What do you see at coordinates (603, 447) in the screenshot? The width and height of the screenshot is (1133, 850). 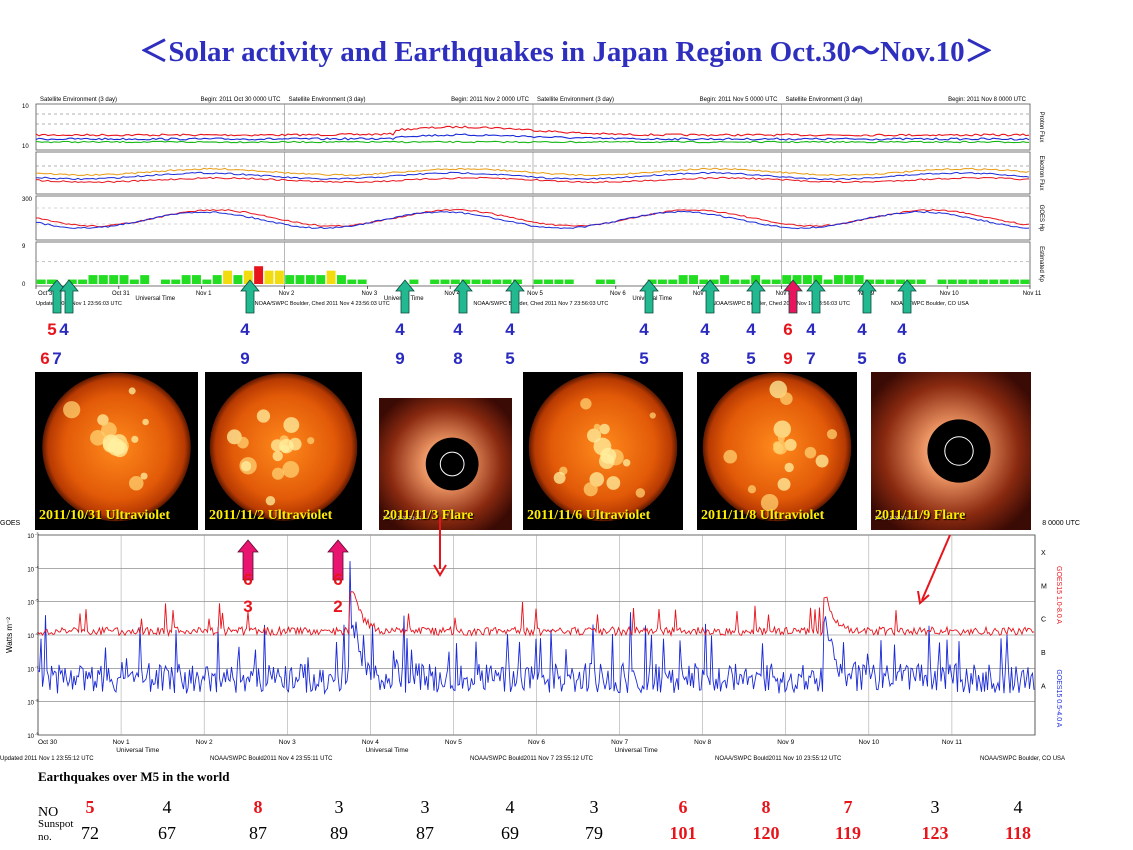 I see `sun-disk` at bounding box center [603, 447].